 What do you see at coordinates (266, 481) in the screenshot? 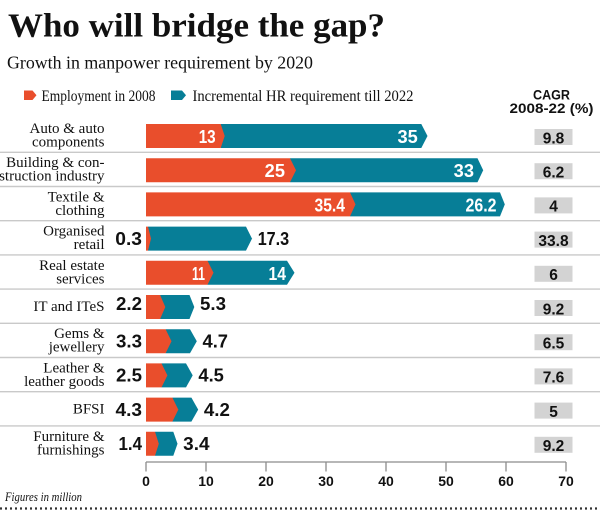
I see `svg-text: 20` at bounding box center [266, 481].